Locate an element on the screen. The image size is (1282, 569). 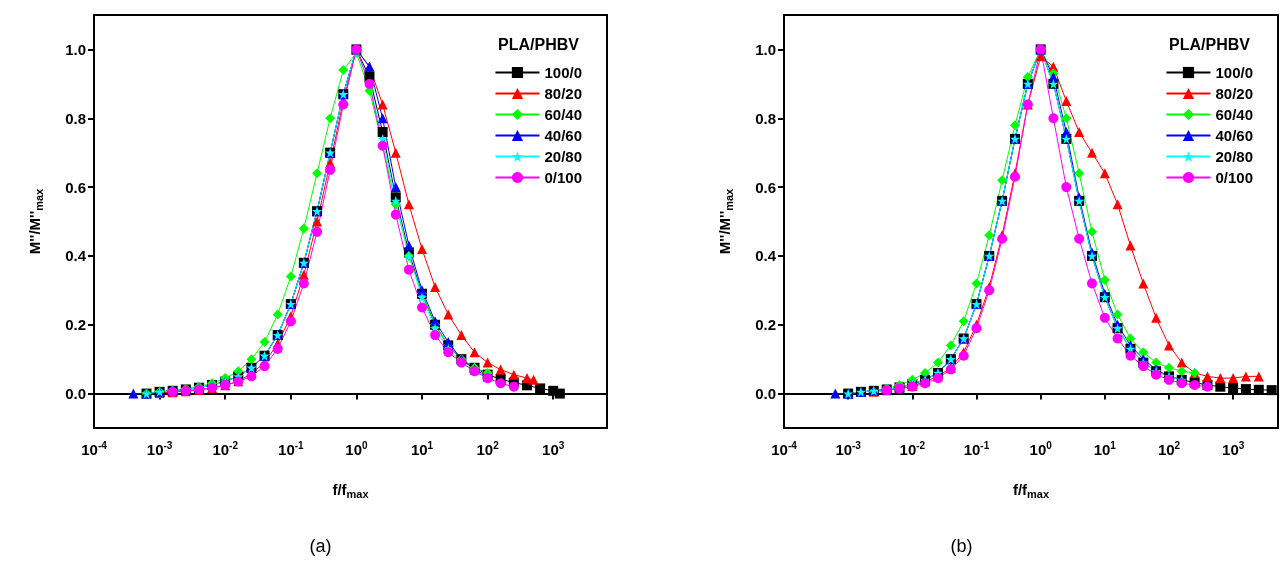
text: (a) is located at coordinates (320, 546).